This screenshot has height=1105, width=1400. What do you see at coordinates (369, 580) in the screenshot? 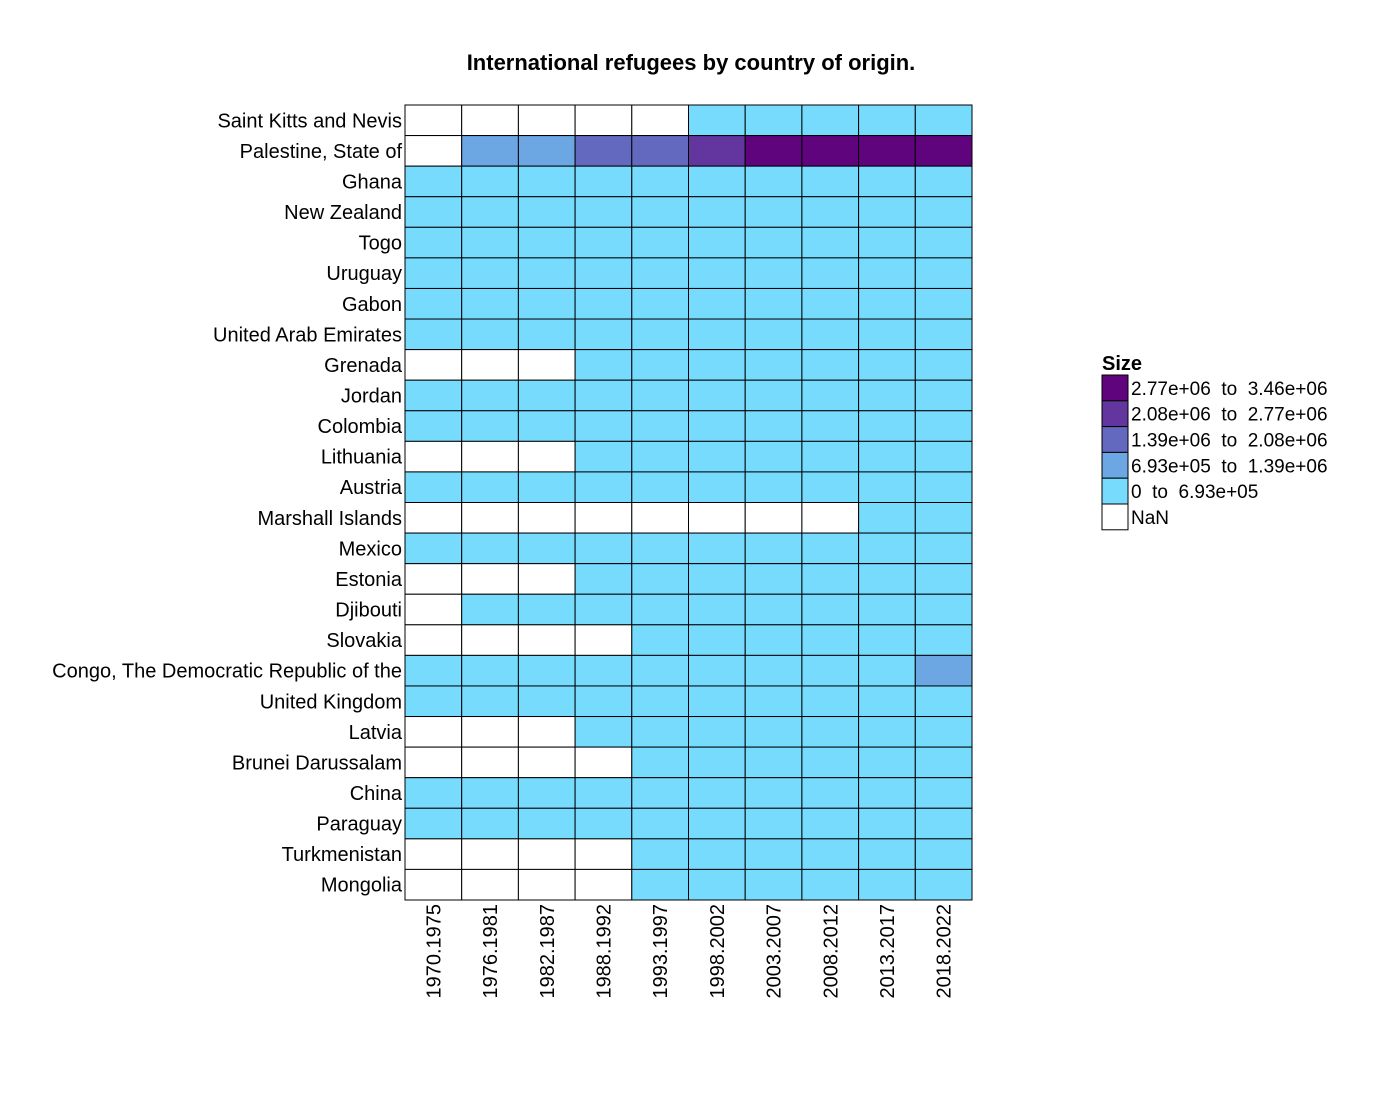
I see `row-label: Estonia` at bounding box center [369, 580].